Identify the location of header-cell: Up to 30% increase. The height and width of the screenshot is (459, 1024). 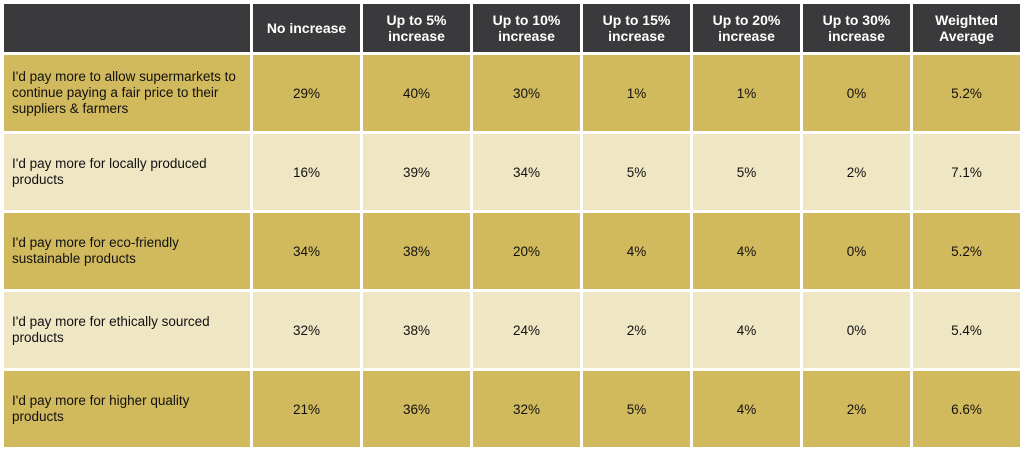
(856, 28).